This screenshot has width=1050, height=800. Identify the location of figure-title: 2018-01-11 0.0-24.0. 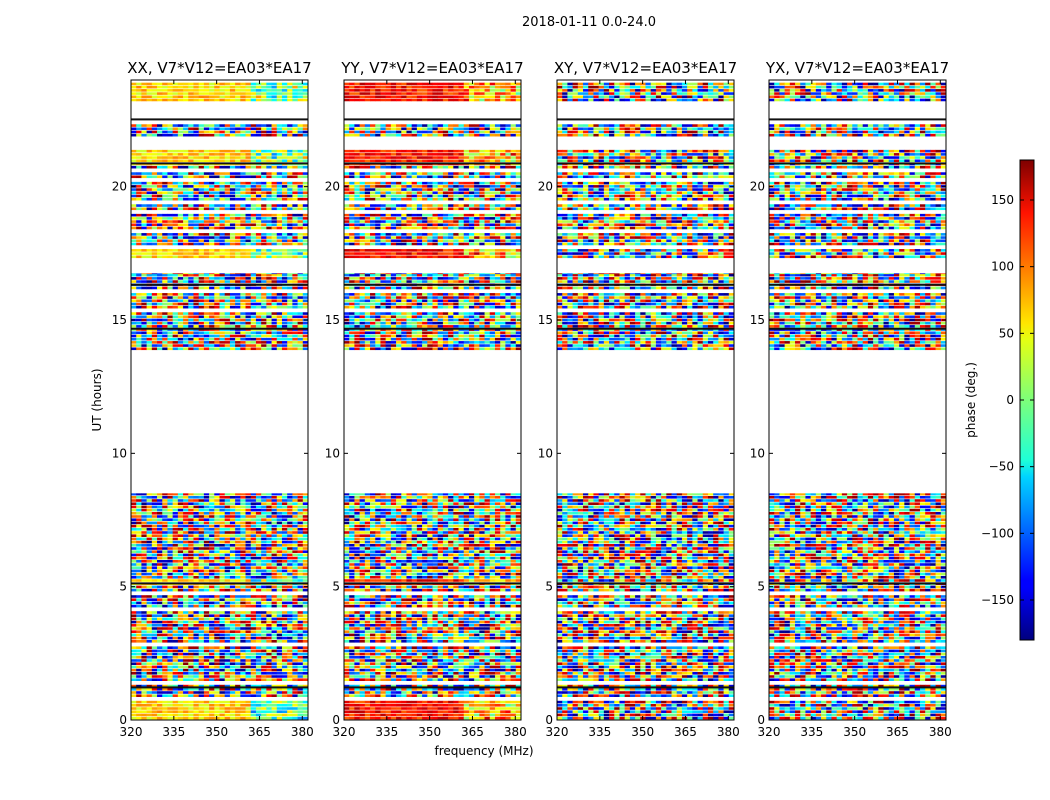
(589, 22).